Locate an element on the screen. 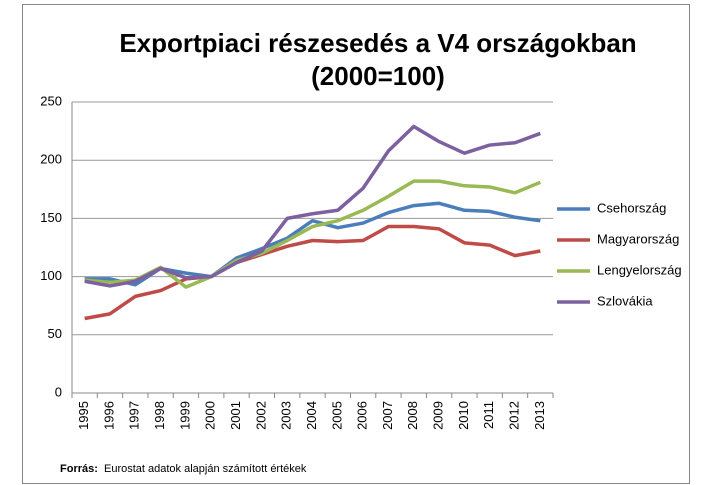  y-tick-label: 50 is located at coordinates (55, 333).